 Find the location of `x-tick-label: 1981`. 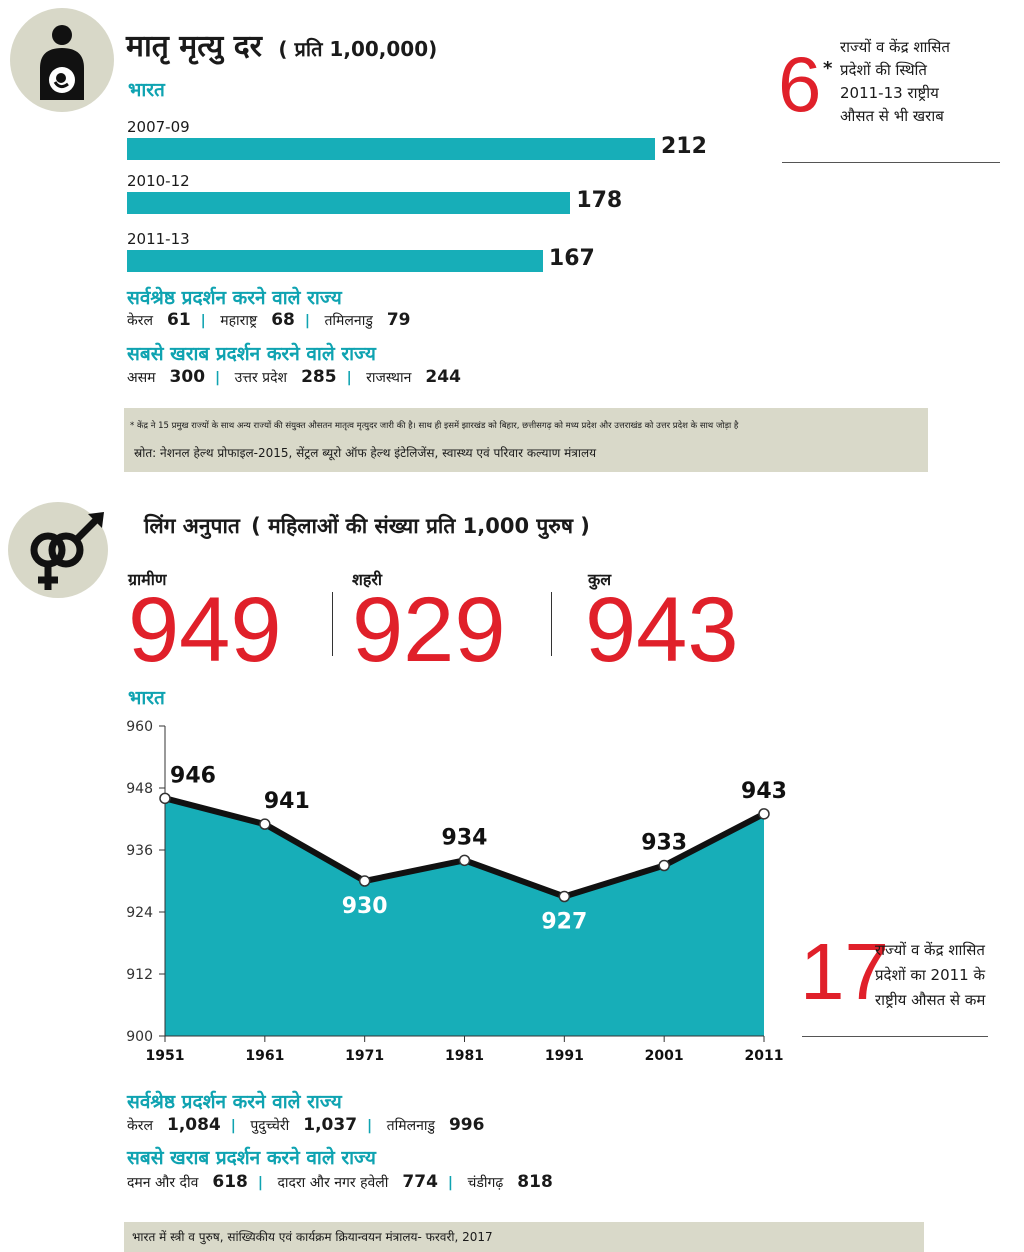

x-tick-label: 1981 is located at coordinates (464, 1056).